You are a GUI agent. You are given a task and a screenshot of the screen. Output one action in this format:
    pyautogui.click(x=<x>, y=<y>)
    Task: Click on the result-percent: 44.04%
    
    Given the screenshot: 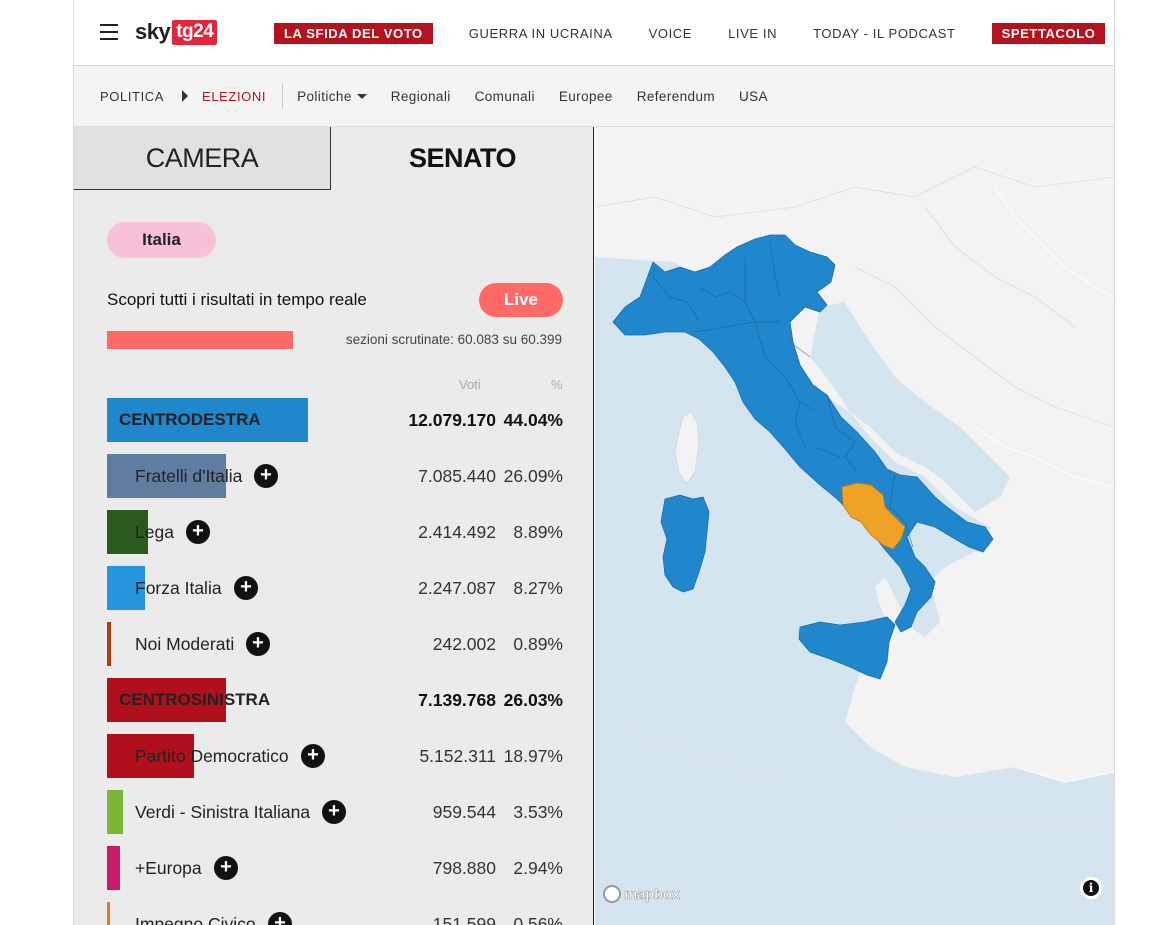 What is the action you would take?
    pyautogui.click(x=533, y=420)
    